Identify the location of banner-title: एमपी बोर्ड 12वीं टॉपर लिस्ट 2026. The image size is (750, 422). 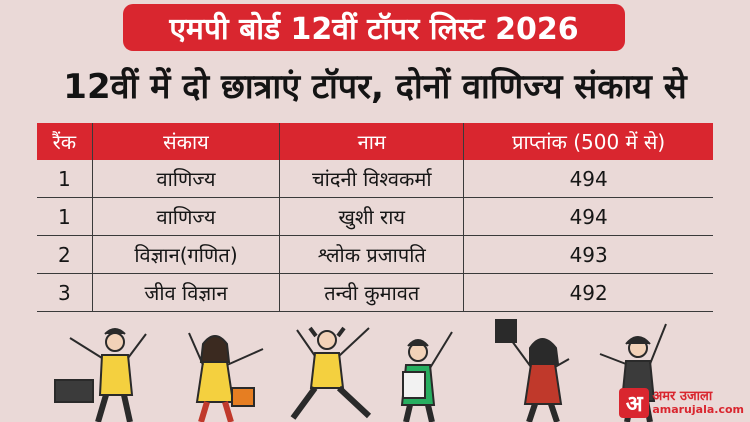
(374, 29).